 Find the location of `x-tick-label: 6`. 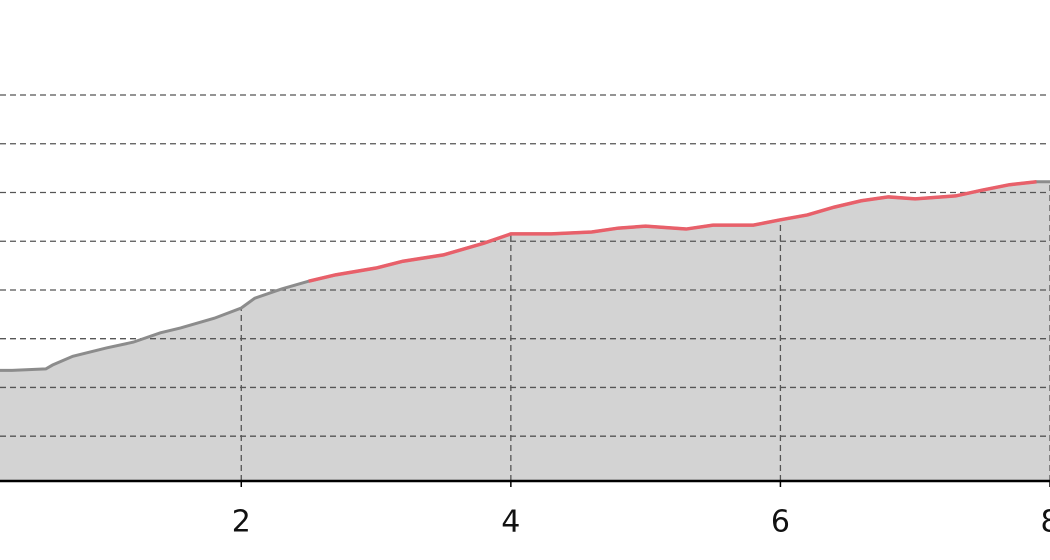

x-tick-label: 6 is located at coordinates (780, 522).